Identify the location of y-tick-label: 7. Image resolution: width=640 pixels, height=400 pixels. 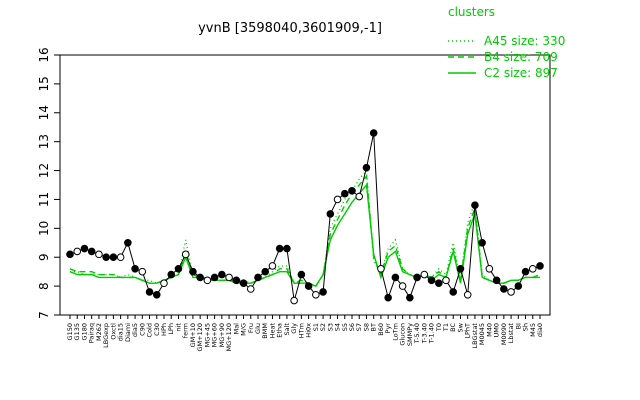
(44, 315).